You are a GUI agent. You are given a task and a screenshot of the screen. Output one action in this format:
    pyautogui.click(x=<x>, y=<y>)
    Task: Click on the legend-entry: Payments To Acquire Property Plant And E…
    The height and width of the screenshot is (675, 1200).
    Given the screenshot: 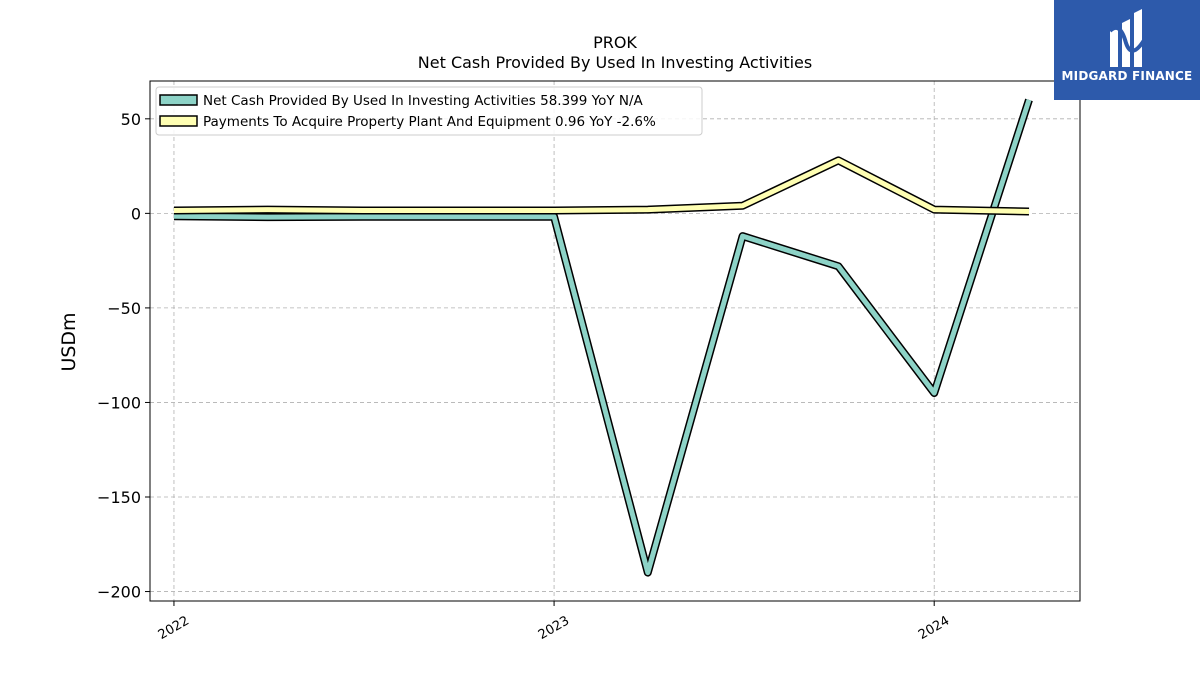 What is the action you would take?
    pyautogui.click(x=429, y=122)
    